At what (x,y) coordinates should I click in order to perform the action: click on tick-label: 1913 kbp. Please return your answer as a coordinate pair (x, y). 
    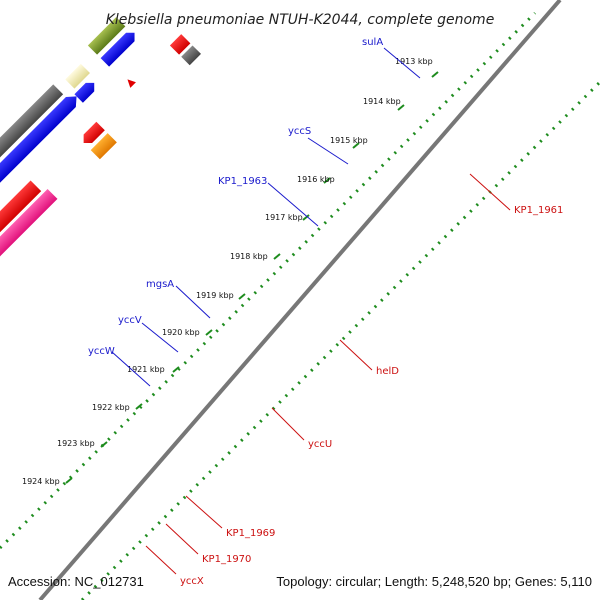
    Looking at the image, I should click on (414, 61).